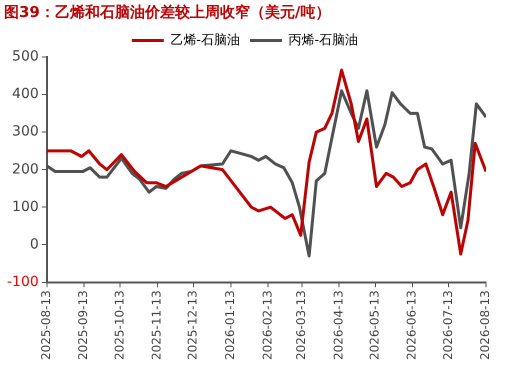  Describe the element at coordinates (119, 325) in the screenshot. I see `x-tick-label: 2025-10-13` at that location.